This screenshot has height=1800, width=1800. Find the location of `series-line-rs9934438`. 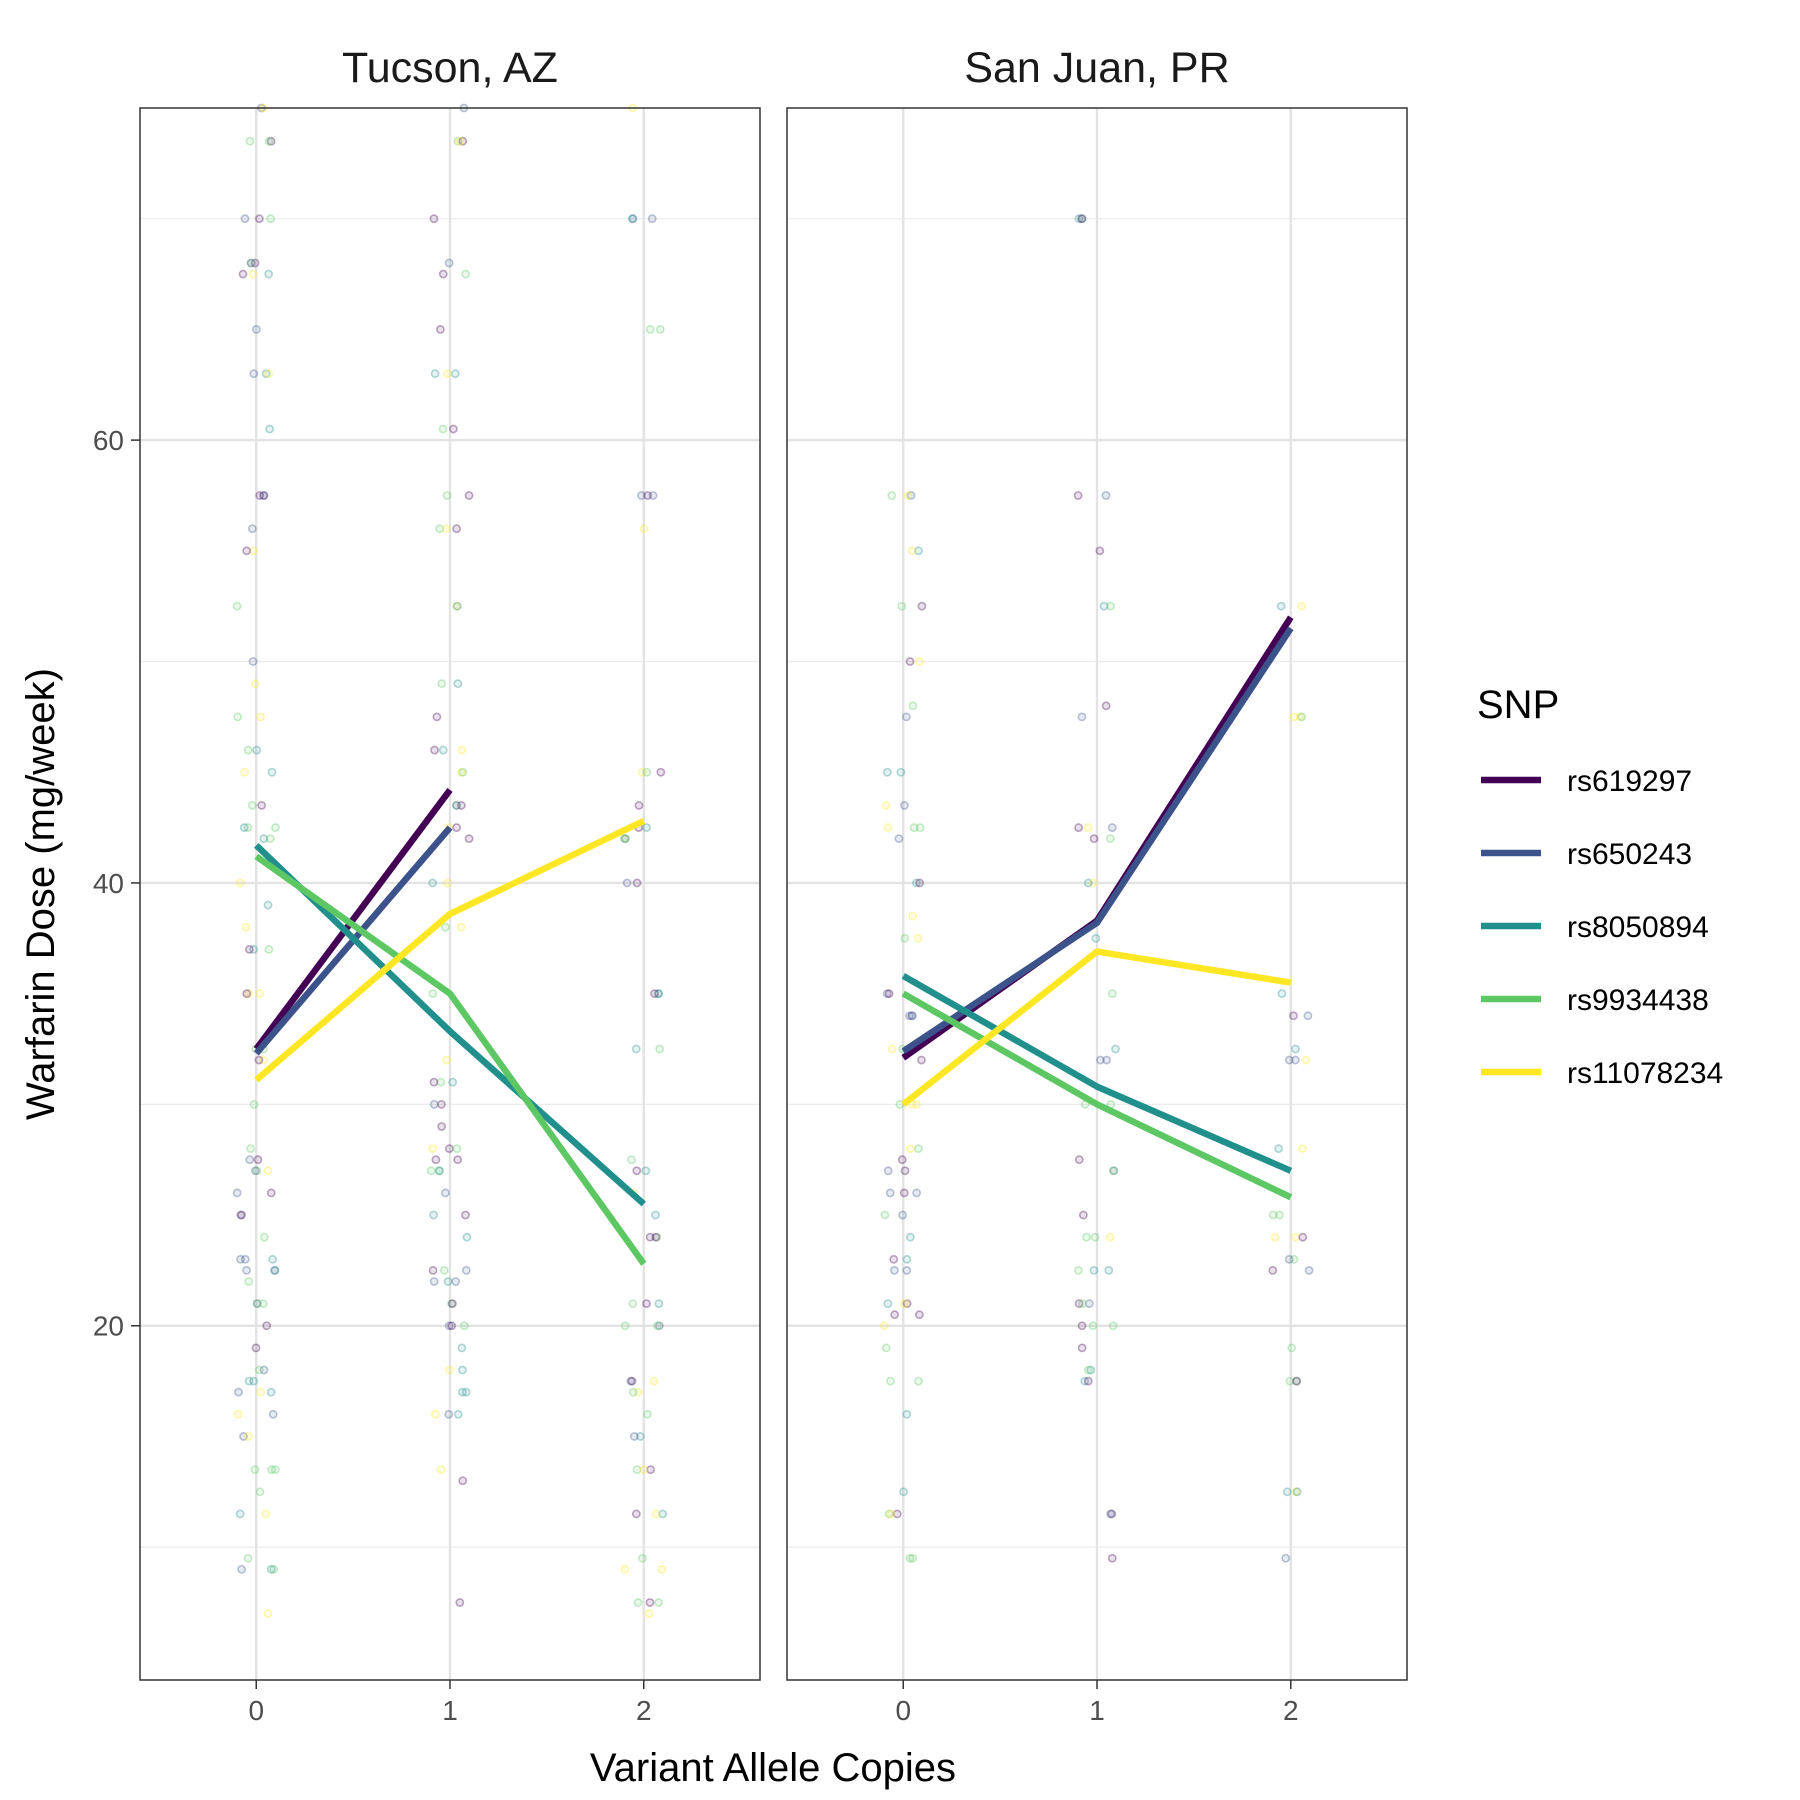

series-line-rs9934438 is located at coordinates (450, 1059).